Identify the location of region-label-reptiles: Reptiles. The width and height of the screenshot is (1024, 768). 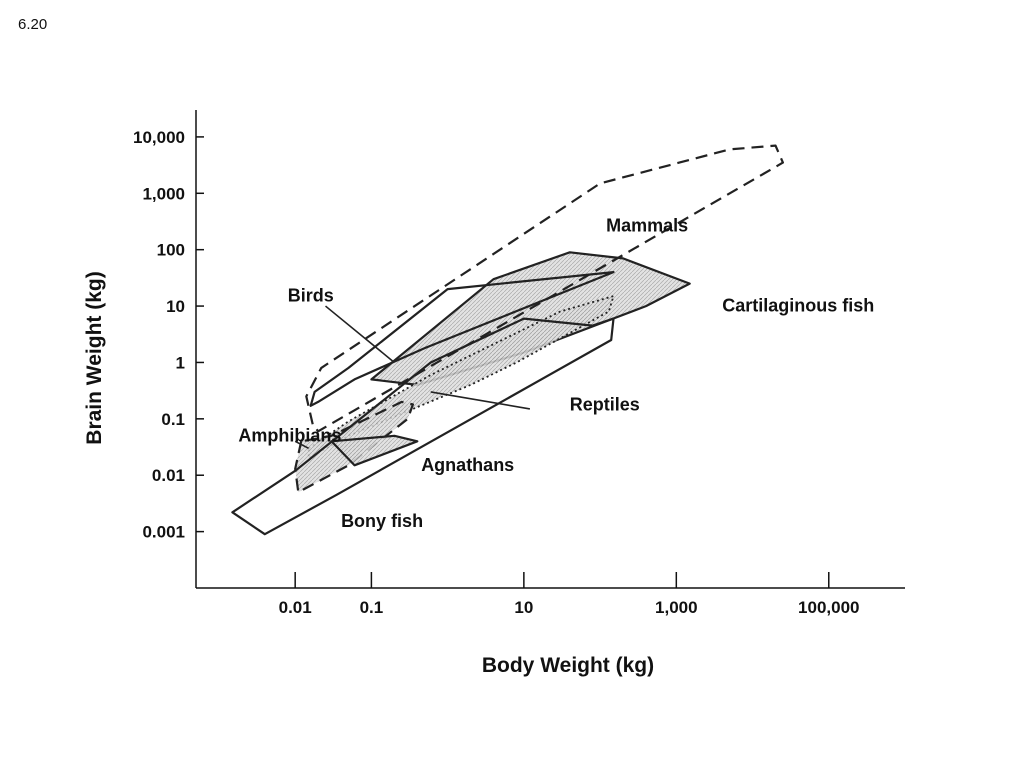
(605, 405).